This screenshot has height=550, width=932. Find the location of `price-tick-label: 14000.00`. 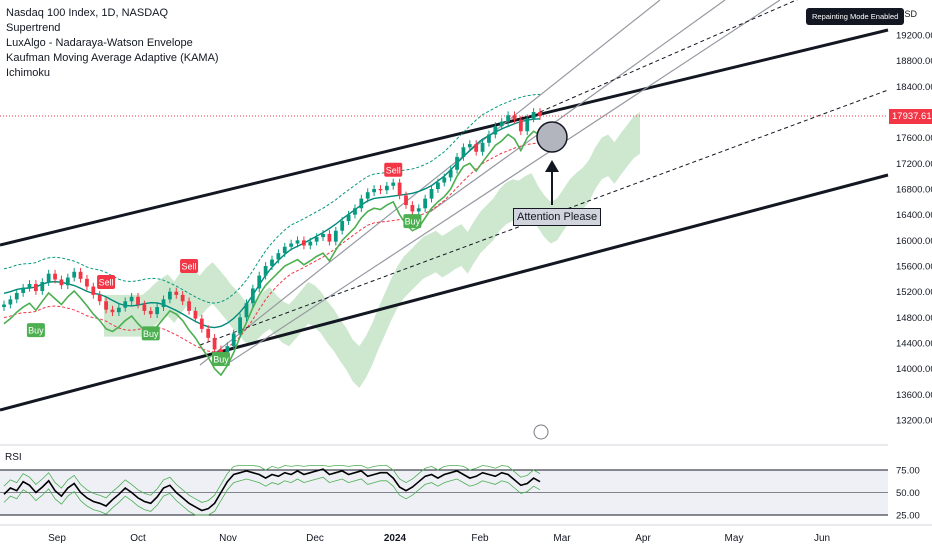

price-tick-label: 14000.00 is located at coordinates (914, 369).